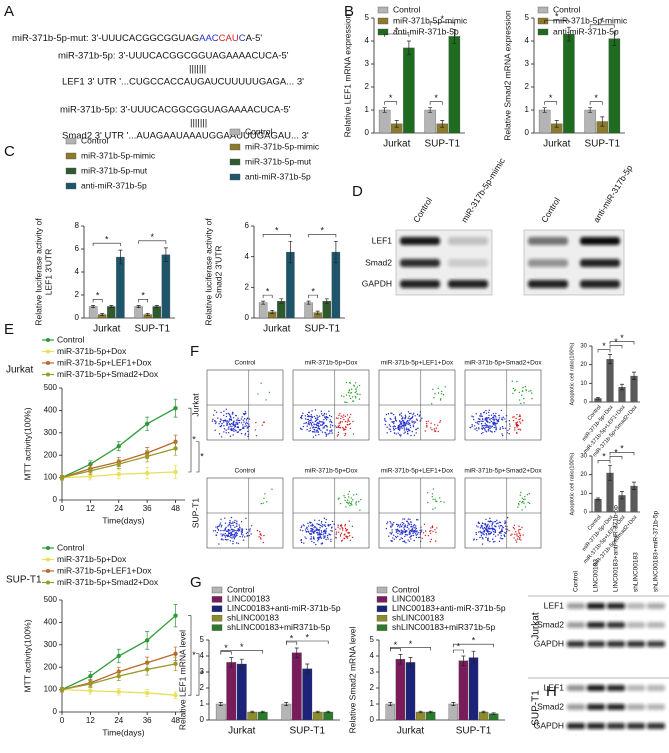 The width and height of the screenshot is (669, 753). What do you see at coordinates (622, 449) in the screenshot?
I see `significance: *` at bounding box center [622, 449].